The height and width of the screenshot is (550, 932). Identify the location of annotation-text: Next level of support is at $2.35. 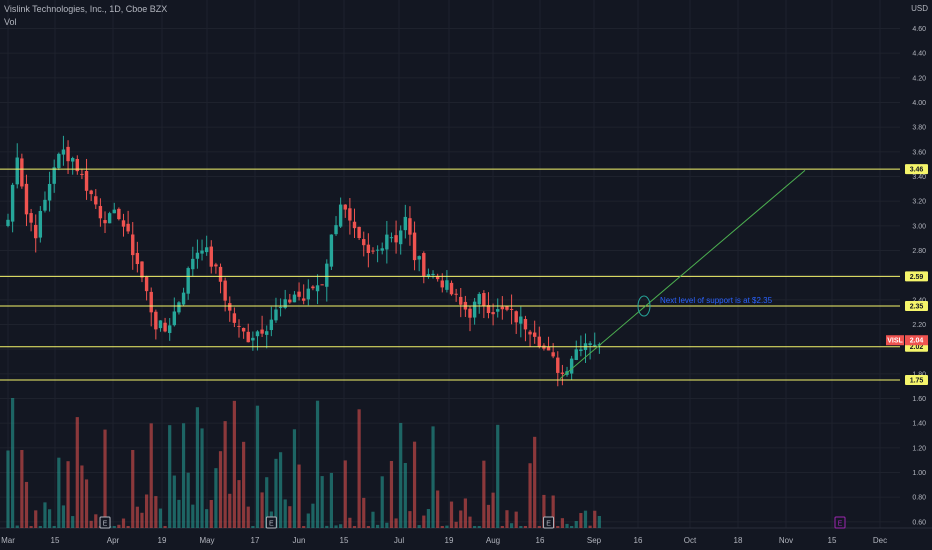
(716, 300).